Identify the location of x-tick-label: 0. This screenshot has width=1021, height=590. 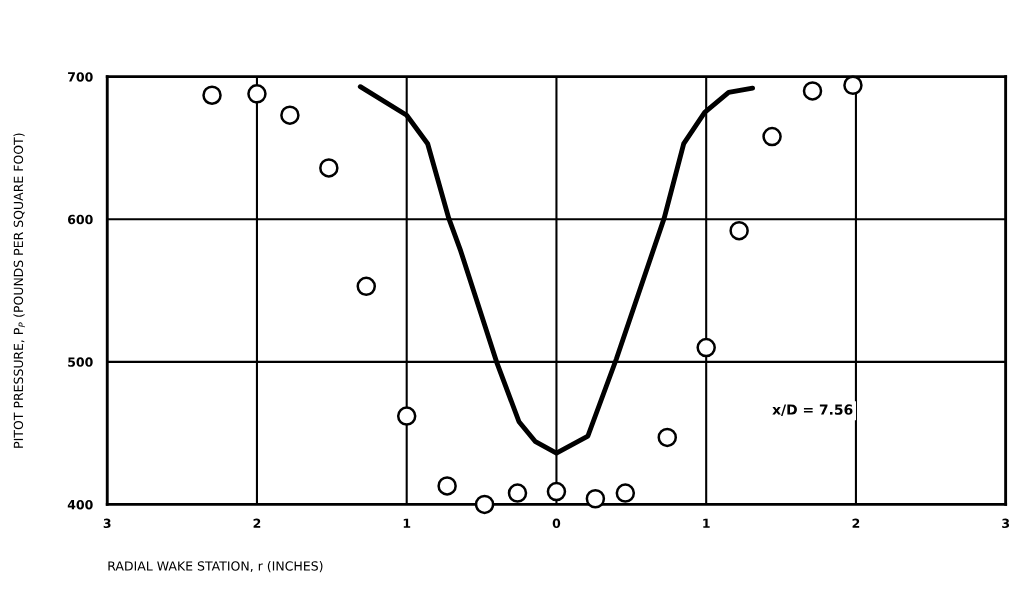
(556, 523).